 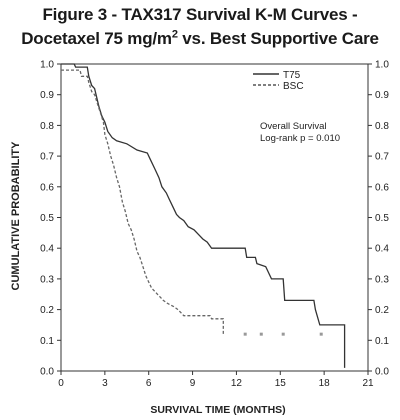 I want to click on x-tick-label: 0, so click(x=61, y=383).